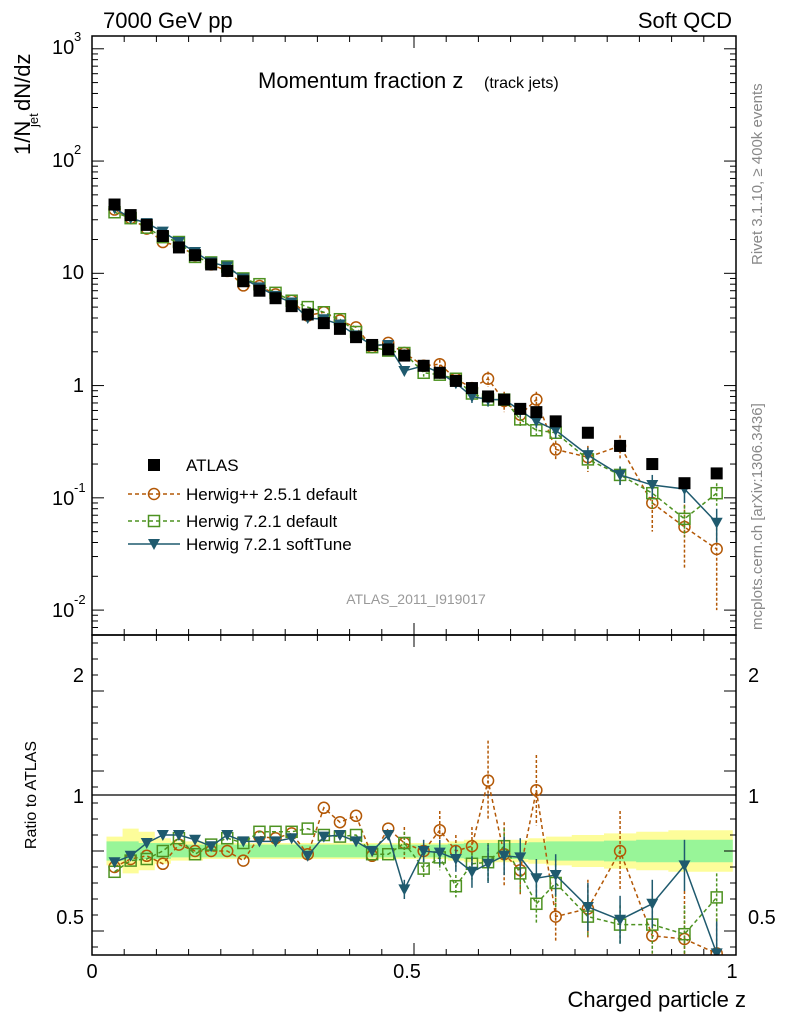  Describe the element at coordinates (154, 494) in the screenshot. I see `legend-marker-herwigpp` at that location.